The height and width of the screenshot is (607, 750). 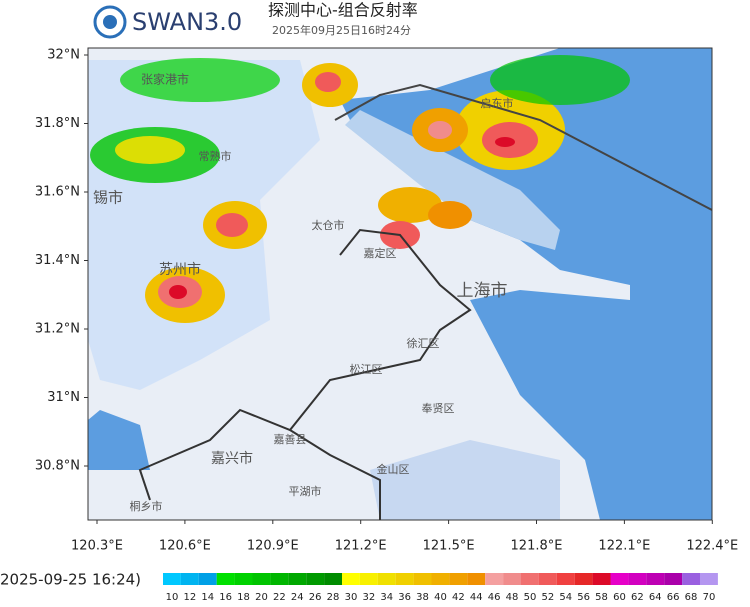 What do you see at coordinates (673, 597) in the screenshot?
I see `legend-value: 66` at bounding box center [673, 597].